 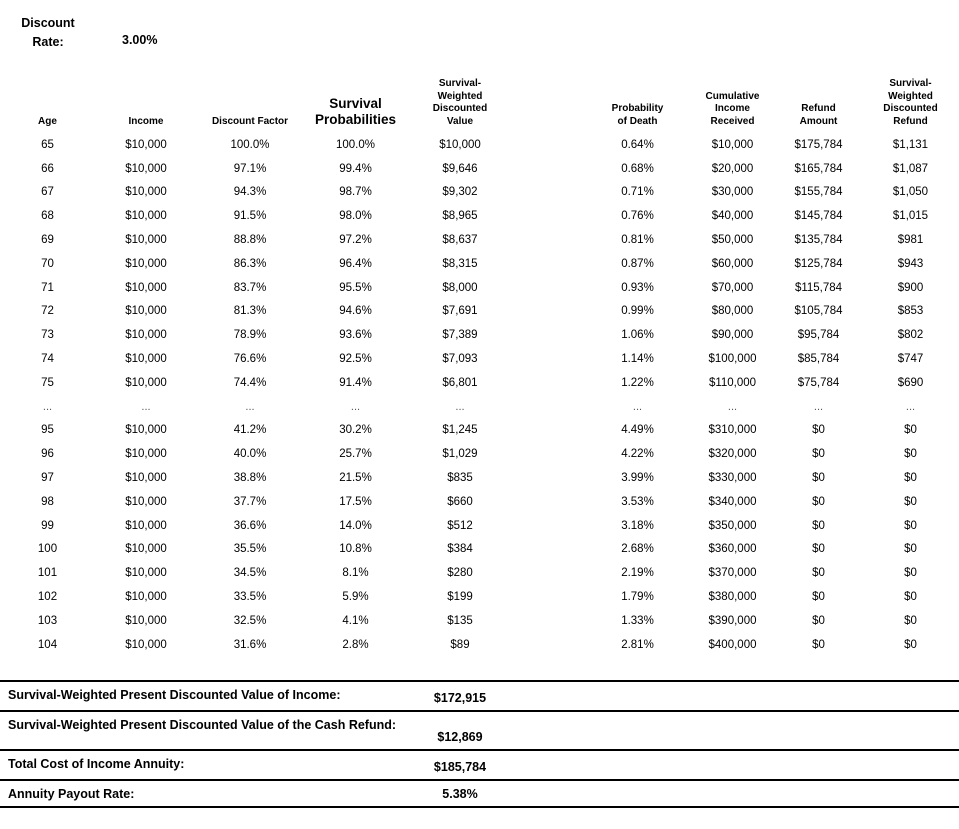 What do you see at coordinates (460, 430) in the screenshot?
I see `table-cell: $1,245` at bounding box center [460, 430].